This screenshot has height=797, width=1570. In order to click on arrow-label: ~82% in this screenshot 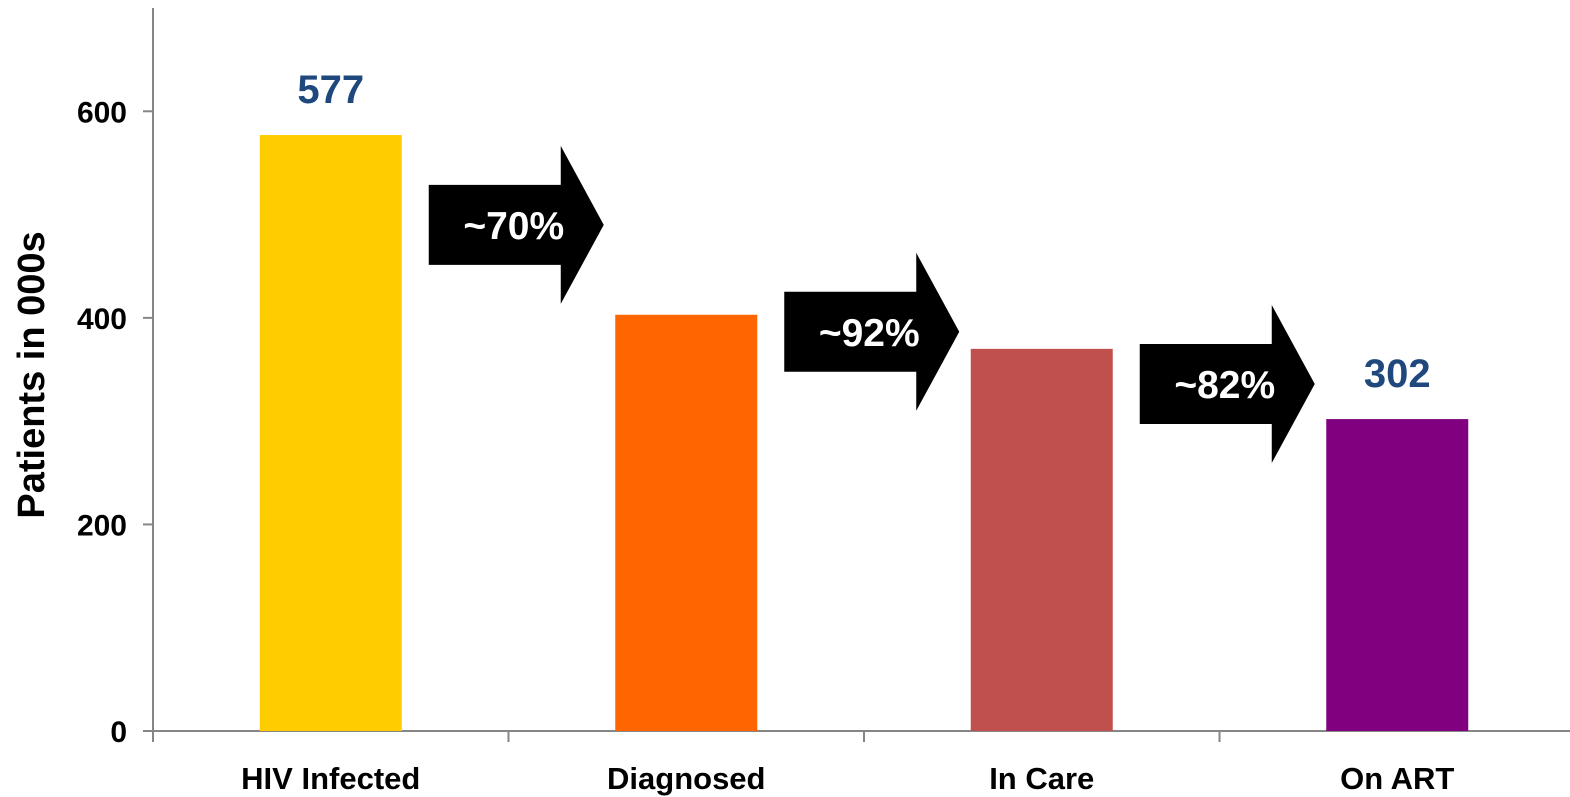, I will do `click(1224, 385)`.